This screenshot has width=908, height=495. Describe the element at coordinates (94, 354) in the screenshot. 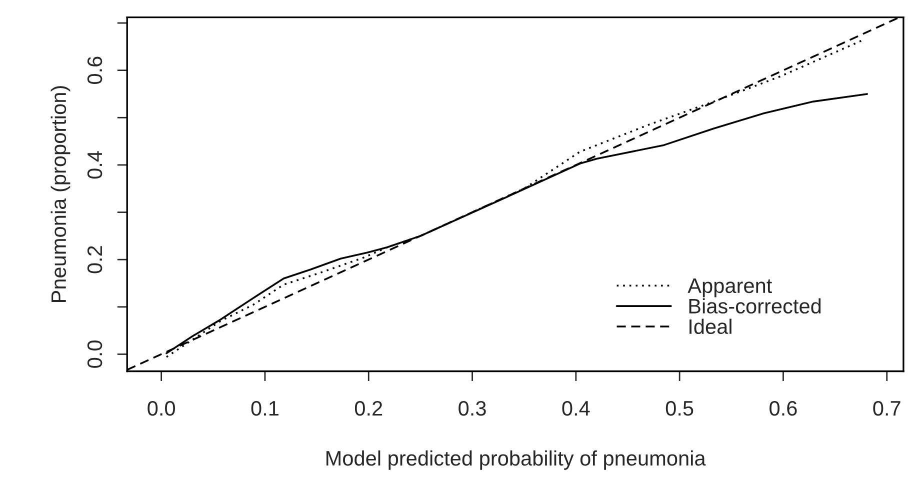

I see `y-tick-label: 0.0` at that location.